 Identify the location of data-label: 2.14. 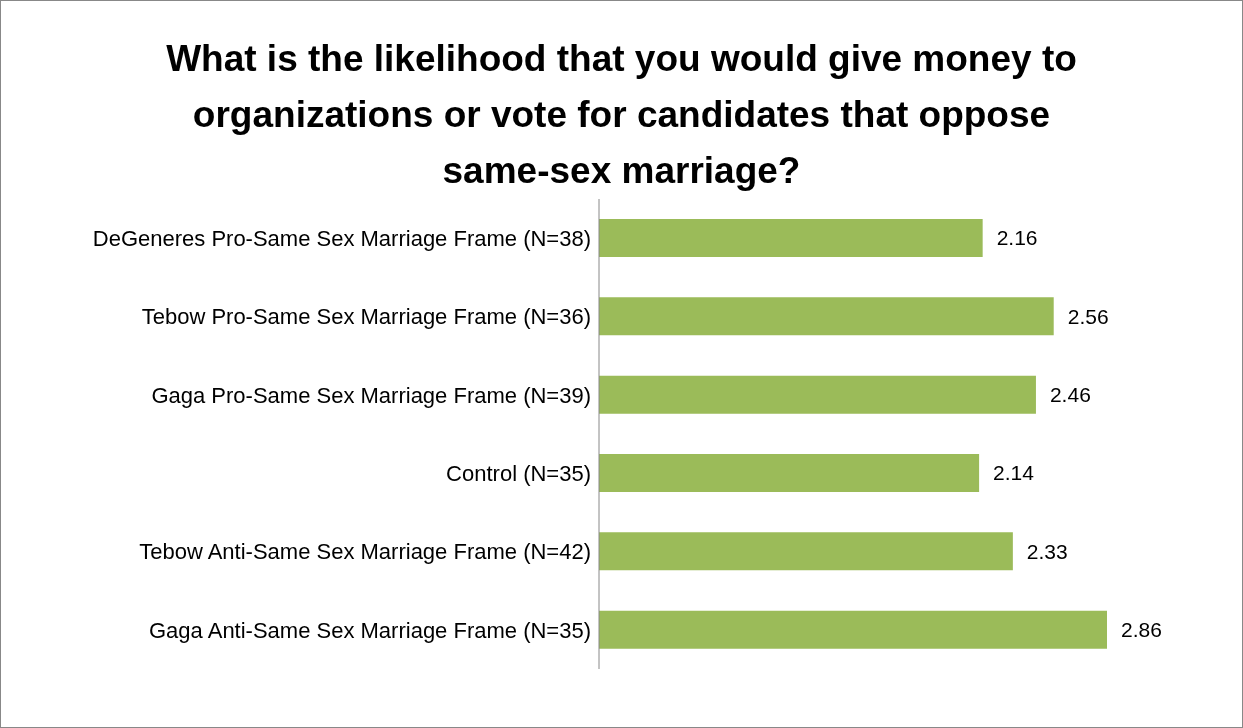
(1014, 473).